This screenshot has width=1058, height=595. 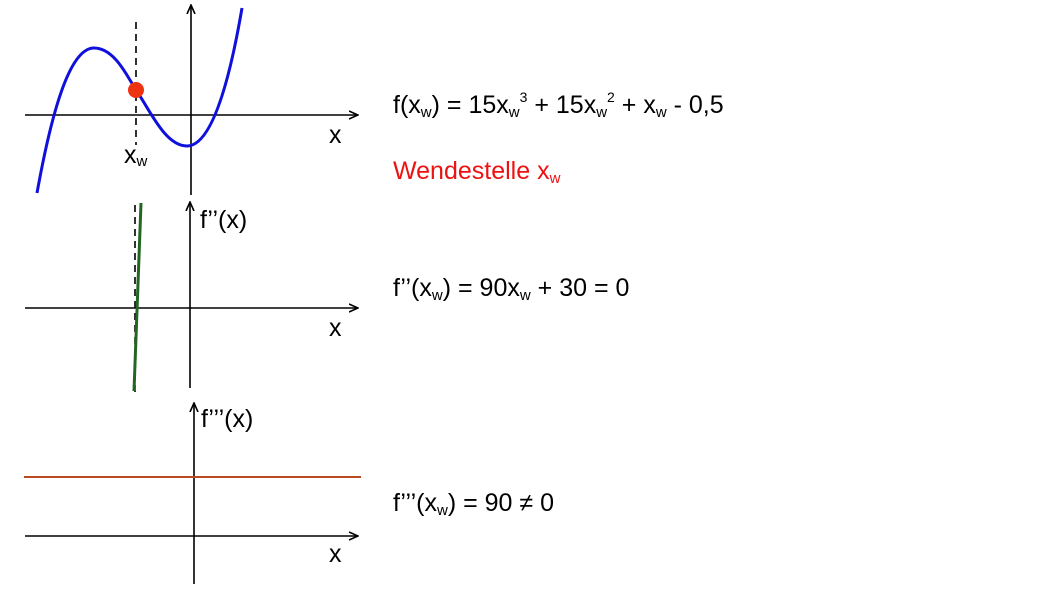 I want to click on marker-xw-label: xw, so click(x=136, y=155).